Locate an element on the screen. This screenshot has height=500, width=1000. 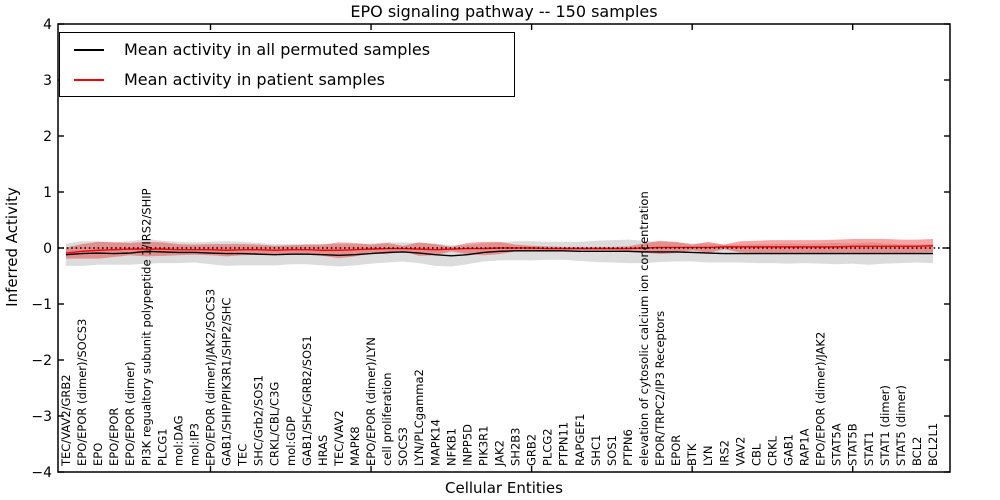
legend-label-patient: Mean activity in patient samples is located at coordinates (254, 79).